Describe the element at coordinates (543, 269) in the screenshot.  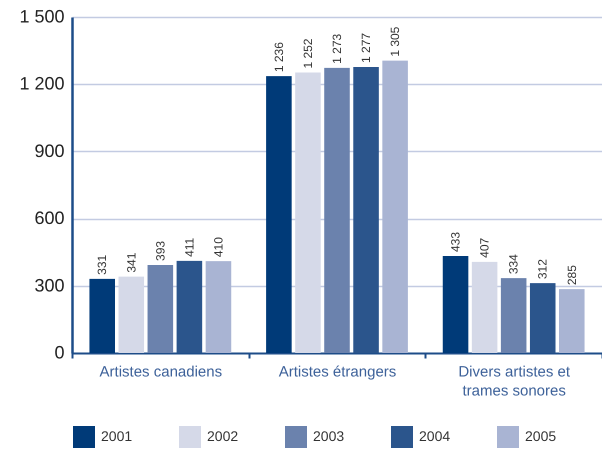
I see `data-label: 312` at that location.